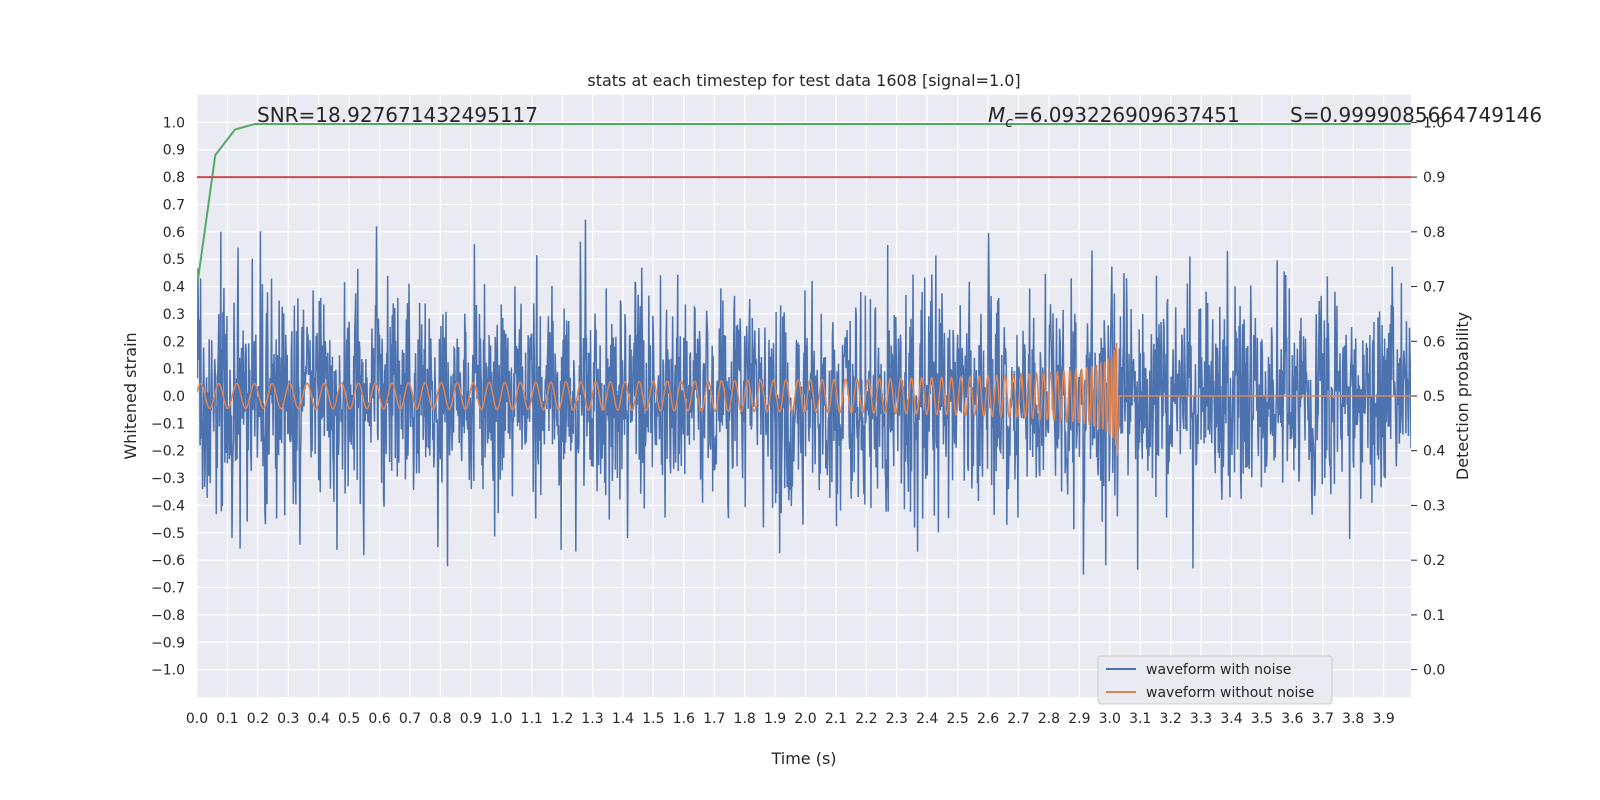 The height and width of the screenshot is (800, 1600). I want to click on legend-label-clean: waveform without noise, so click(1230, 693).